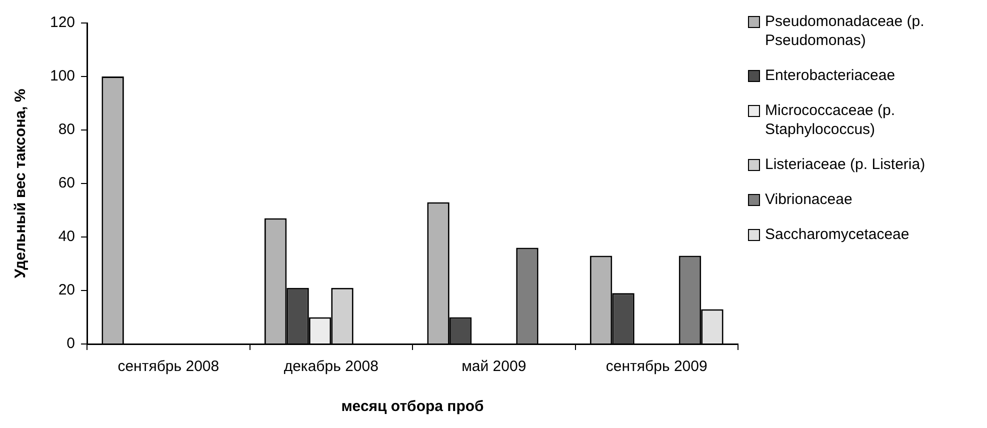 The width and height of the screenshot is (987, 428). Describe the element at coordinates (67, 290) in the screenshot. I see `y-tick-label: 20` at that location.